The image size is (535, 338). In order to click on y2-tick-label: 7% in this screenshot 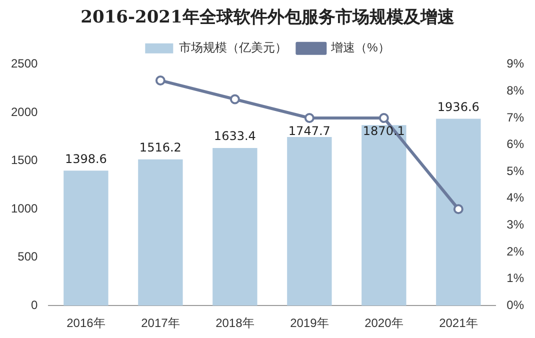, I will do `click(515, 117)`.